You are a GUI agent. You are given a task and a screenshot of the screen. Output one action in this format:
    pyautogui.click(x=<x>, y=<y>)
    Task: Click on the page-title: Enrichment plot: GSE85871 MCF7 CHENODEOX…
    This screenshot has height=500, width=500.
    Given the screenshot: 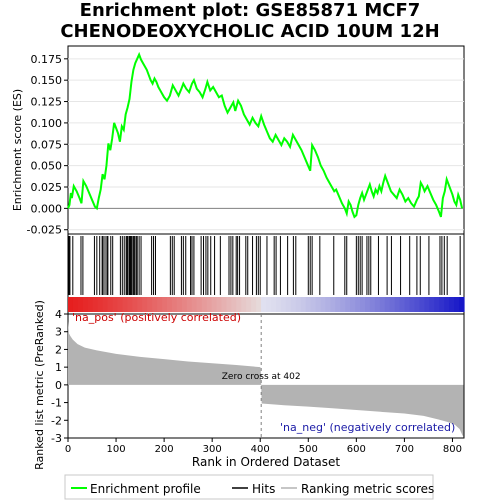 What is the action you would take?
    pyautogui.click(x=250, y=21)
    